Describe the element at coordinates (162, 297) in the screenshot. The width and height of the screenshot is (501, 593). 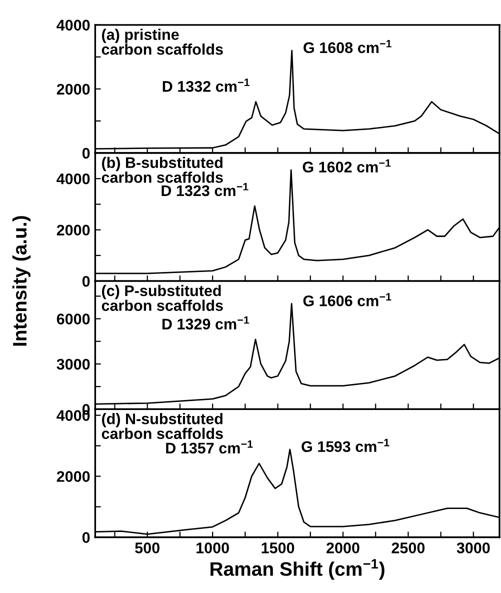
I see `annotation: (c) P-substituted carbon scaffolds` at that location.